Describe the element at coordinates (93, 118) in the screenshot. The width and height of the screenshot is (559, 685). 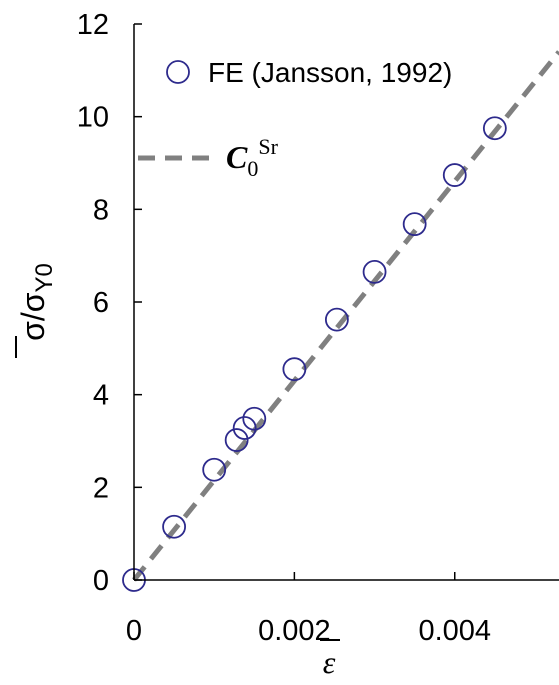
I see `y-tick-label: 10` at that location.